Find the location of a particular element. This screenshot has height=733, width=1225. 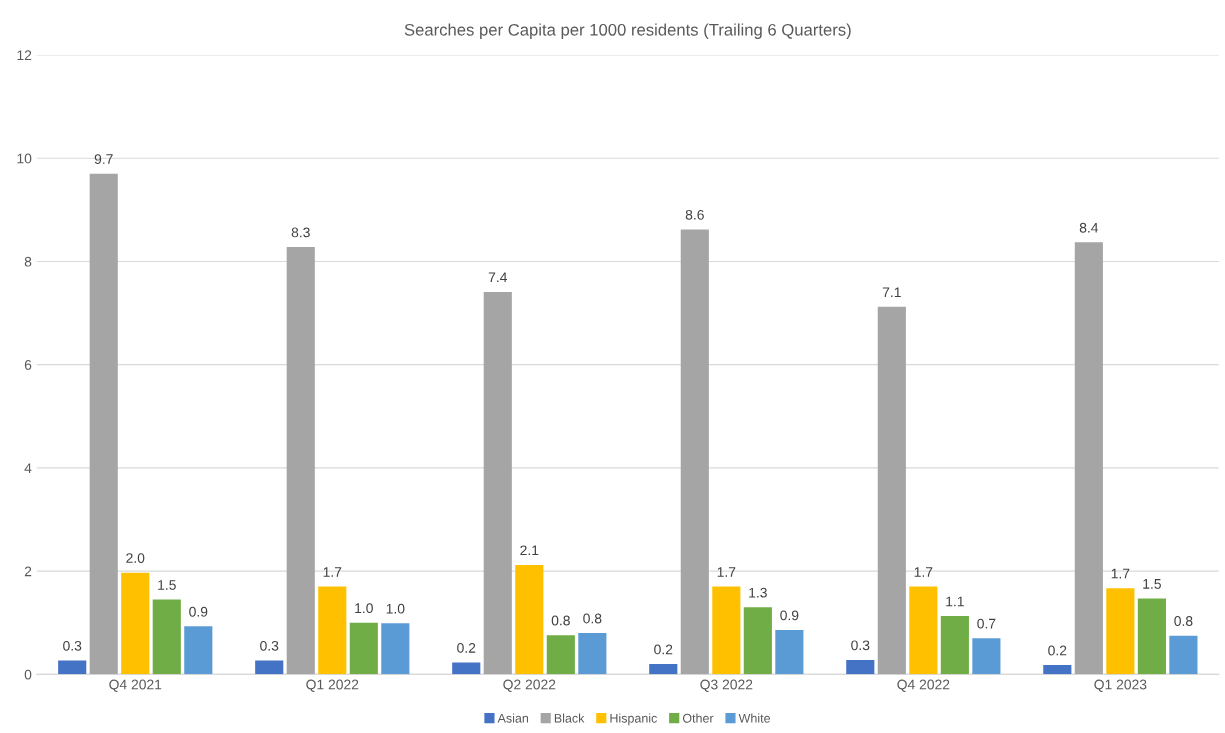

legend-label: White is located at coordinates (754, 718).